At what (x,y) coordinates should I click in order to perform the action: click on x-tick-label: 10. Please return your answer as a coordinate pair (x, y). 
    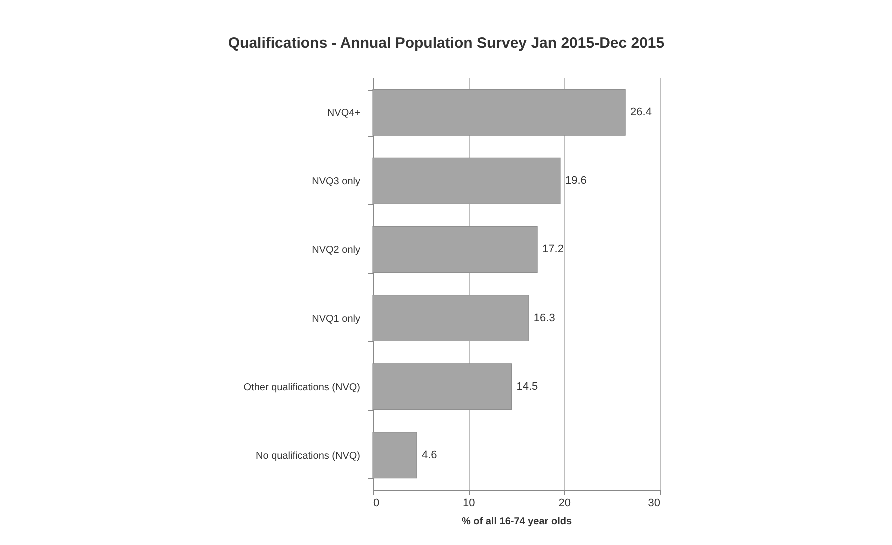
    Looking at the image, I should click on (469, 504).